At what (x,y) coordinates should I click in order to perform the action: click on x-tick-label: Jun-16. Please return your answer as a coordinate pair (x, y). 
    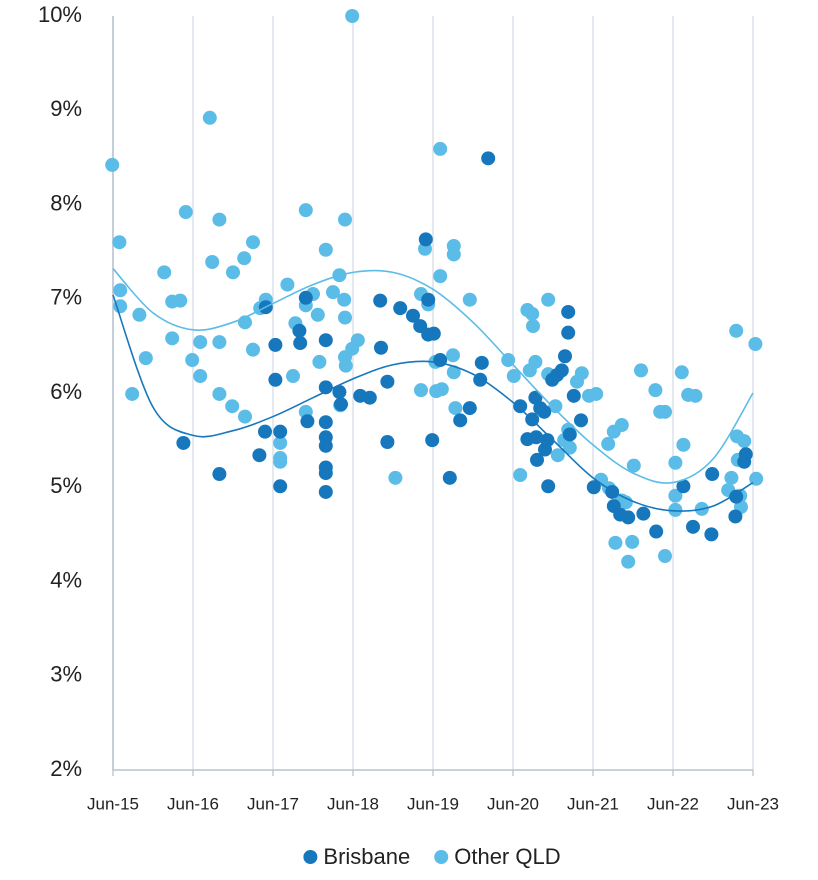
    Looking at the image, I should click on (193, 803).